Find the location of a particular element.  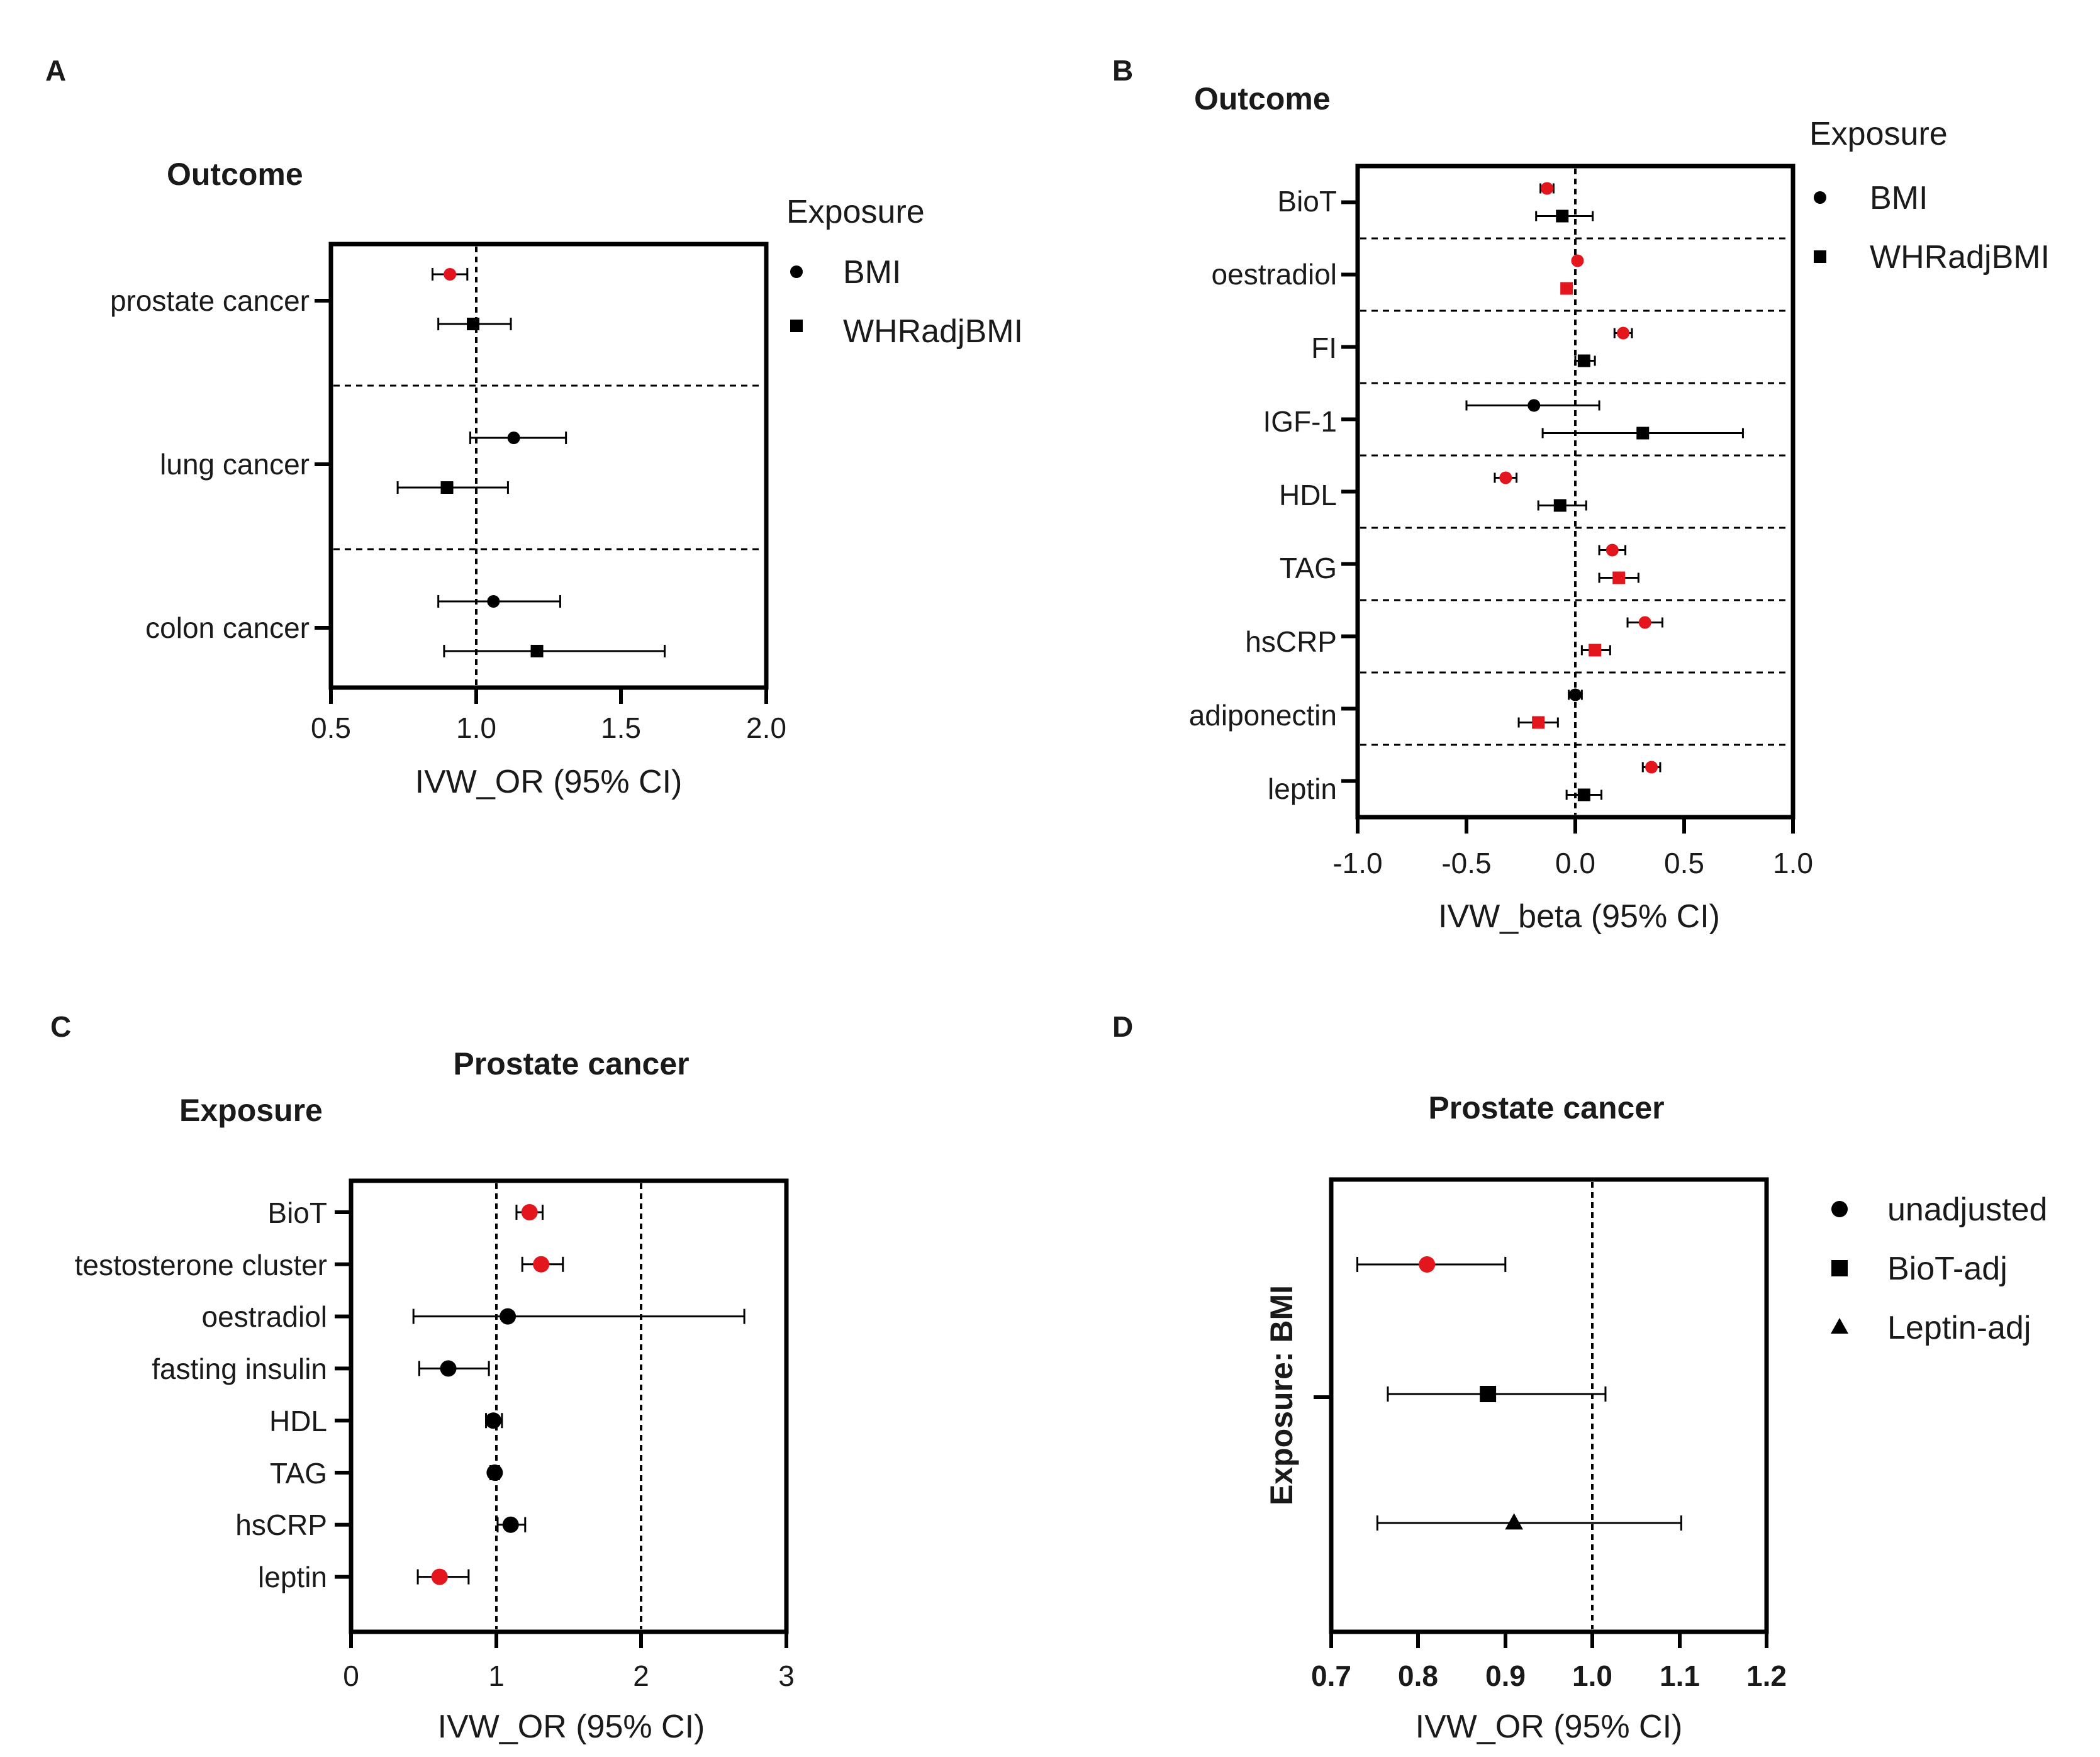

panel-b-xtick-label: 0.5 is located at coordinates (1684, 863).